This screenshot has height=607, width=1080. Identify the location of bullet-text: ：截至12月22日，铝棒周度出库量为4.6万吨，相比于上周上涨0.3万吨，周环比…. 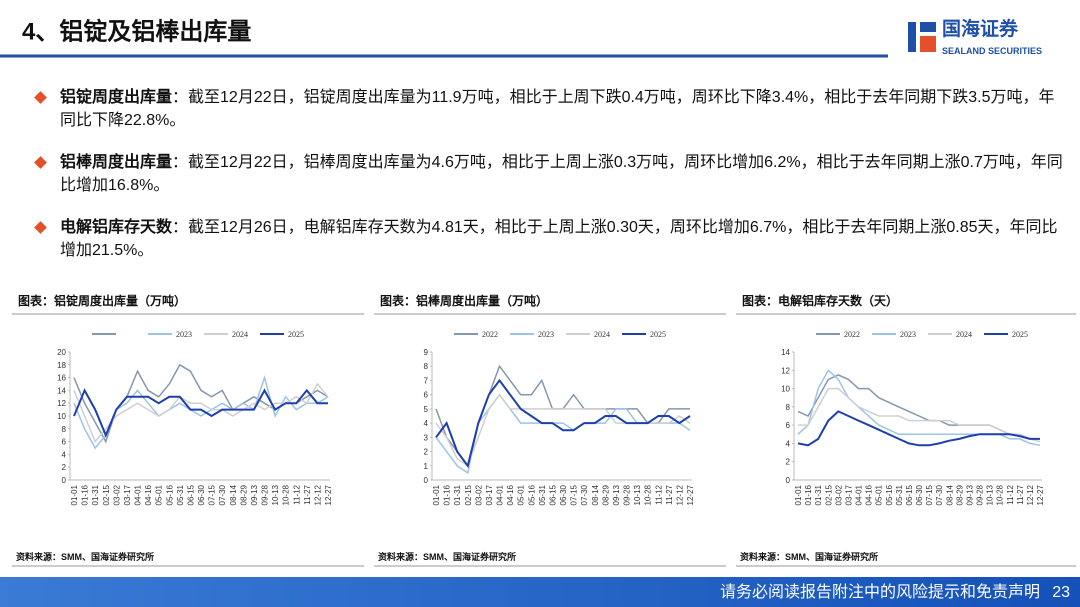
(561, 174).